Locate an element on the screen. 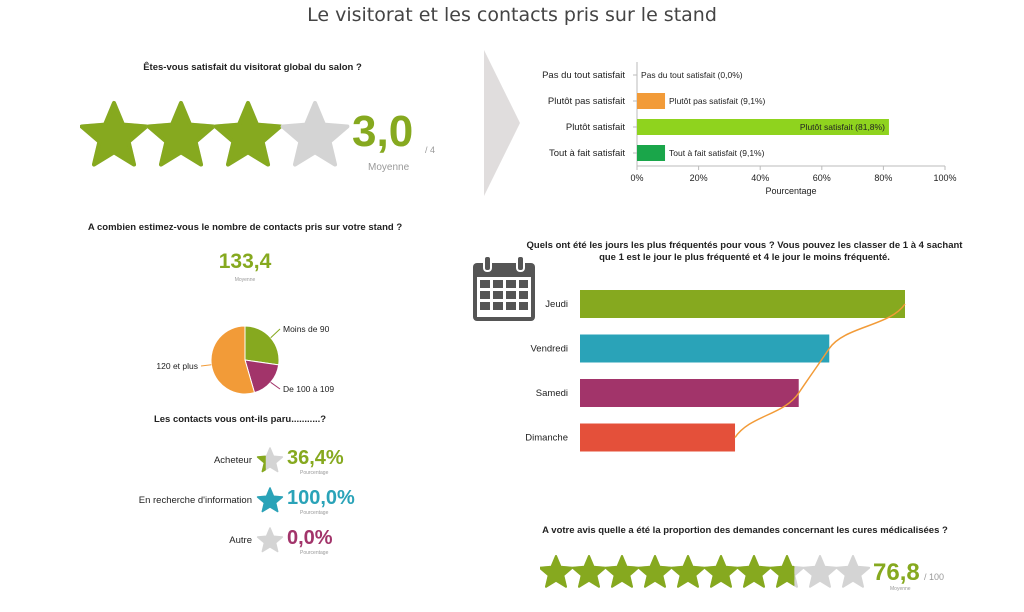 The height and width of the screenshot is (612, 1024). category-label: Dimanche is located at coordinates (546, 438).